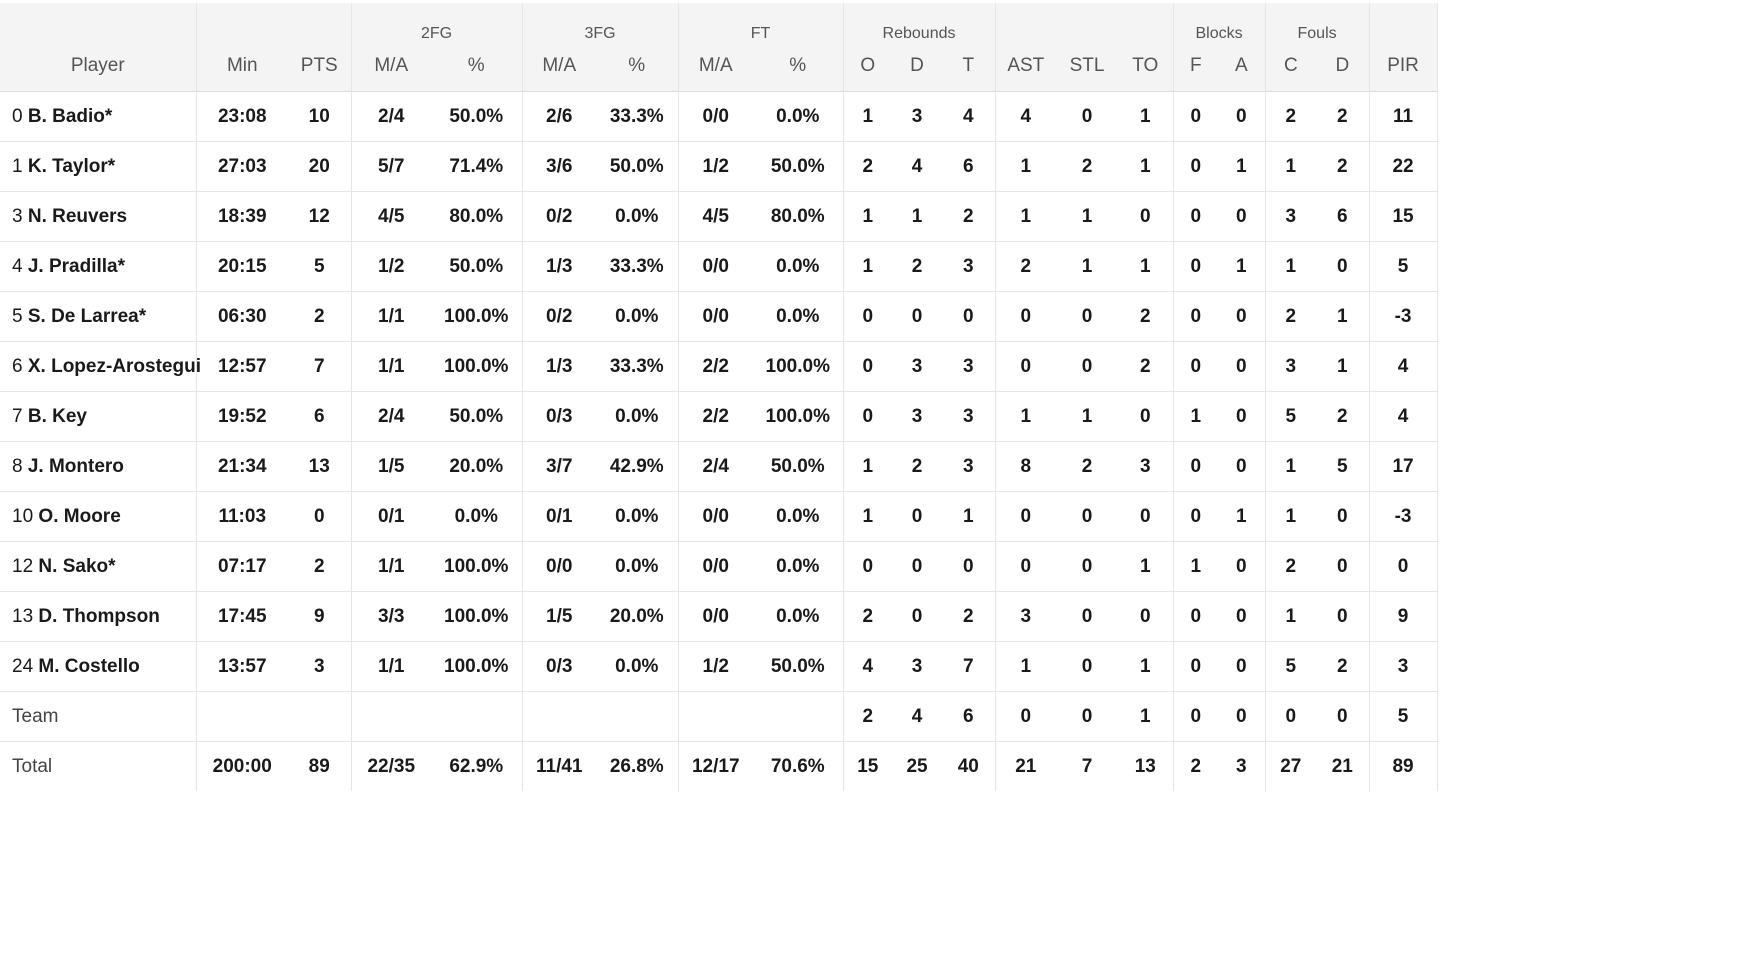  What do you see at coordinates (1146, 69) in the screenshot?
I see `col-header-to: TO` at bounding box center [1146, 69].